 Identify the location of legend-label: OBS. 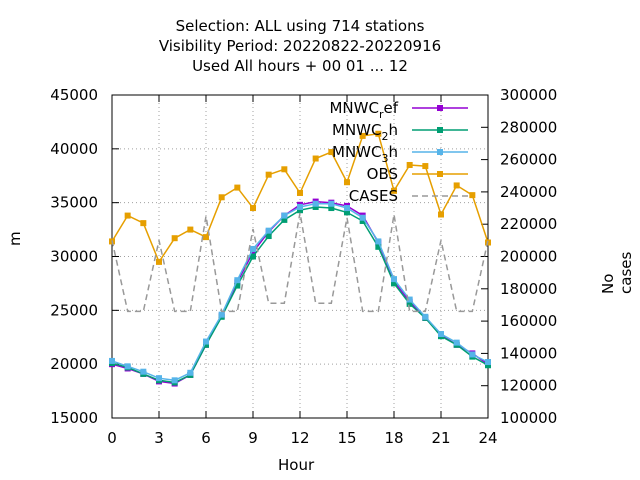
(382, 174).